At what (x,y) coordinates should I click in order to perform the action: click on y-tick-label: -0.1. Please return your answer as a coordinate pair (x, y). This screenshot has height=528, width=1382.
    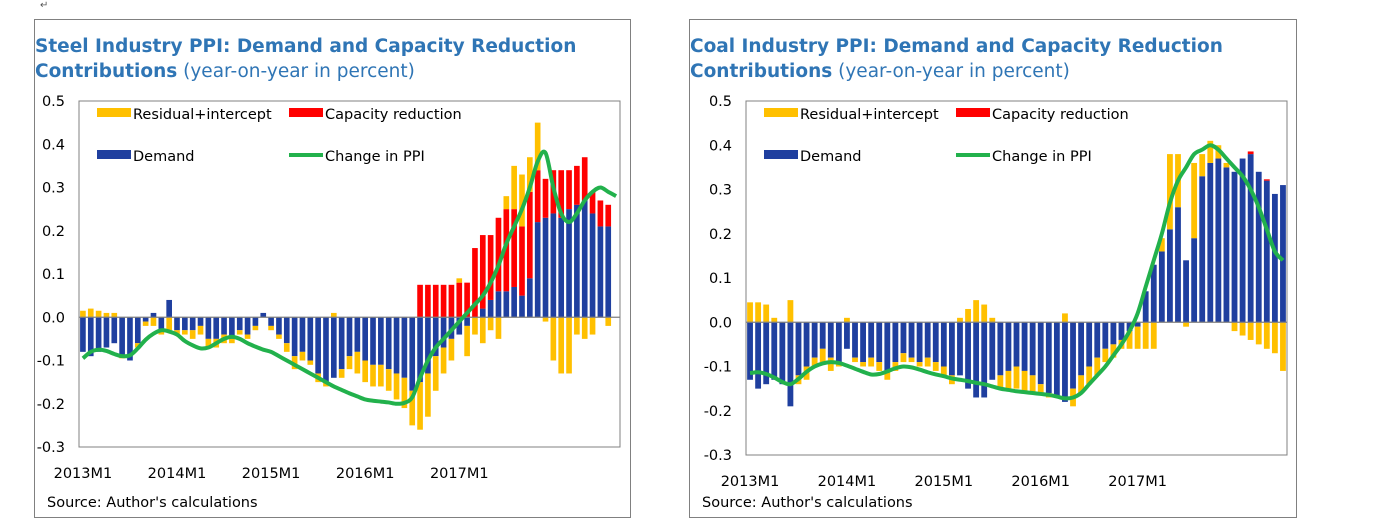
    Looking at the image, I should click on (718, 368).